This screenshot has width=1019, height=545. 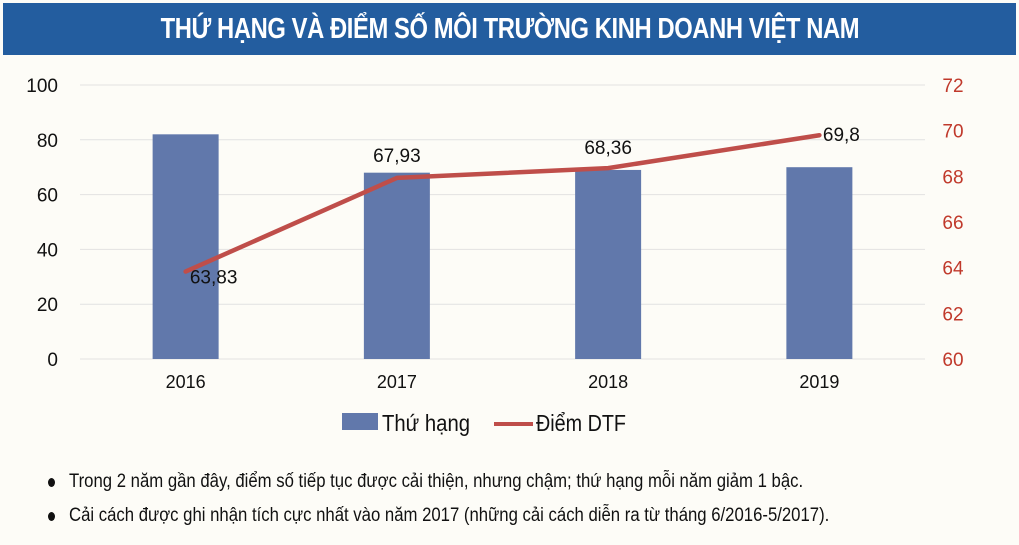 I want to click on right-axis-tick: 60, so click(x=952, y=360).